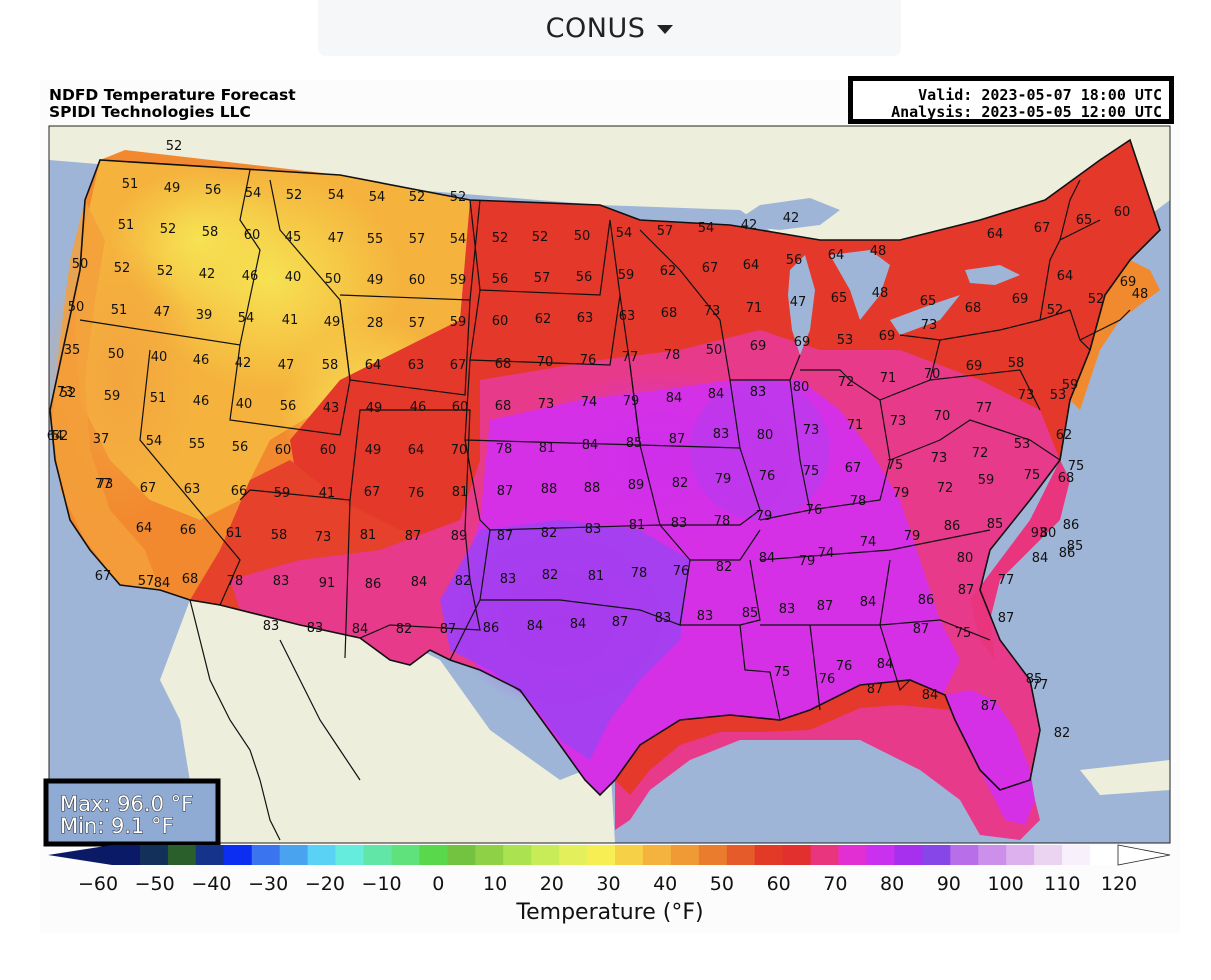  I want to click on station-temp-label: 88, so click(549, 489).